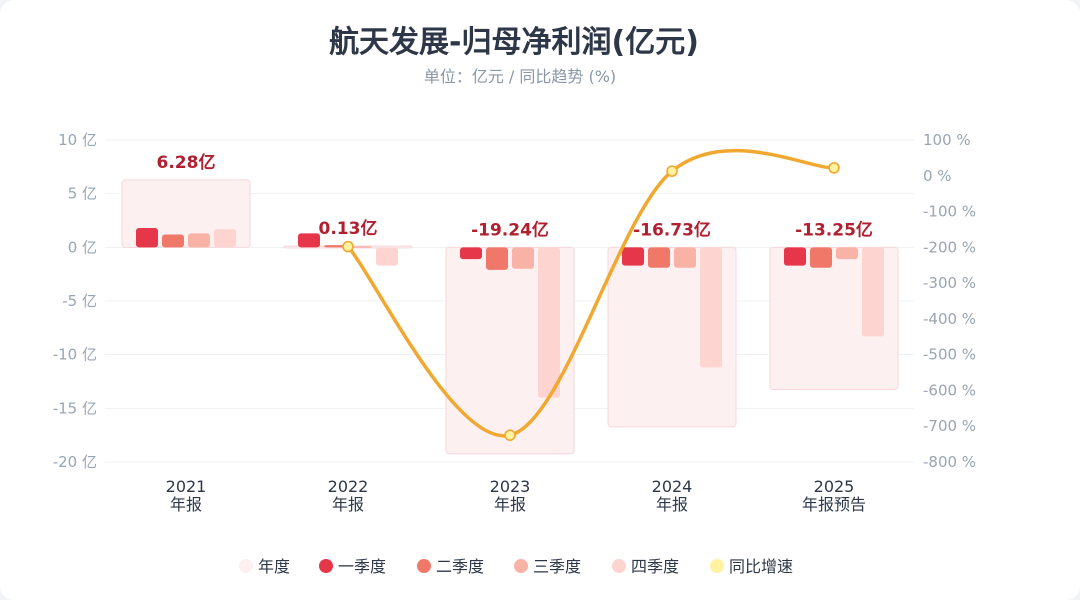  What do you see at coordinates (79, 301) in the screenshot?
I see `left-tick-label: -5 亿` at bounding box center [79, 301].